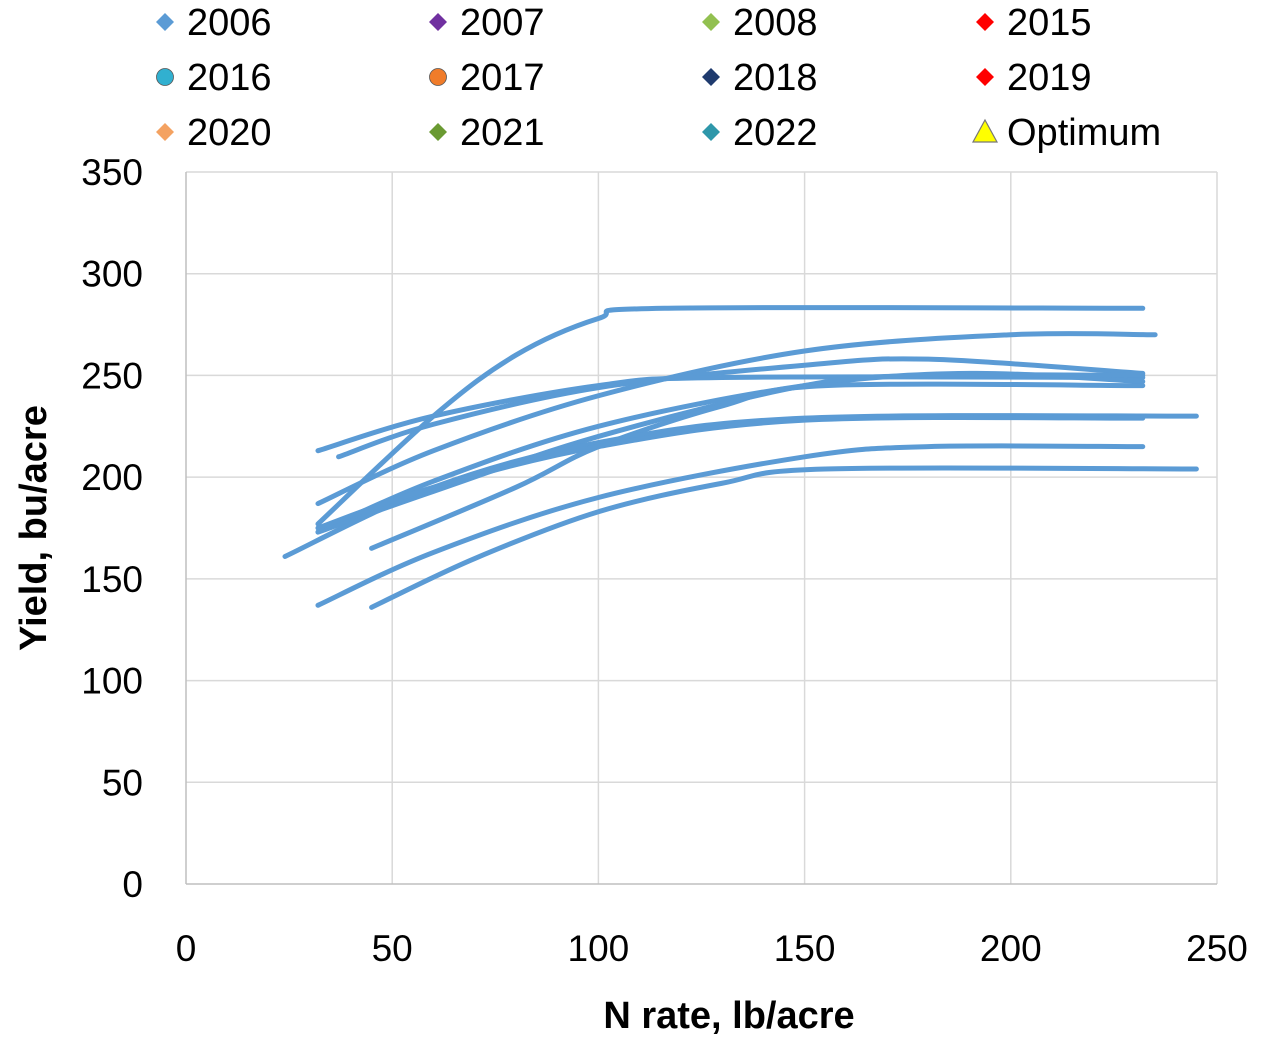 This screenshot has height=1037, width=1273. What do you see at coordinates (502, 78) in the screenshot?
I see `legend-label: 2017` at bounding box center [502, 78].